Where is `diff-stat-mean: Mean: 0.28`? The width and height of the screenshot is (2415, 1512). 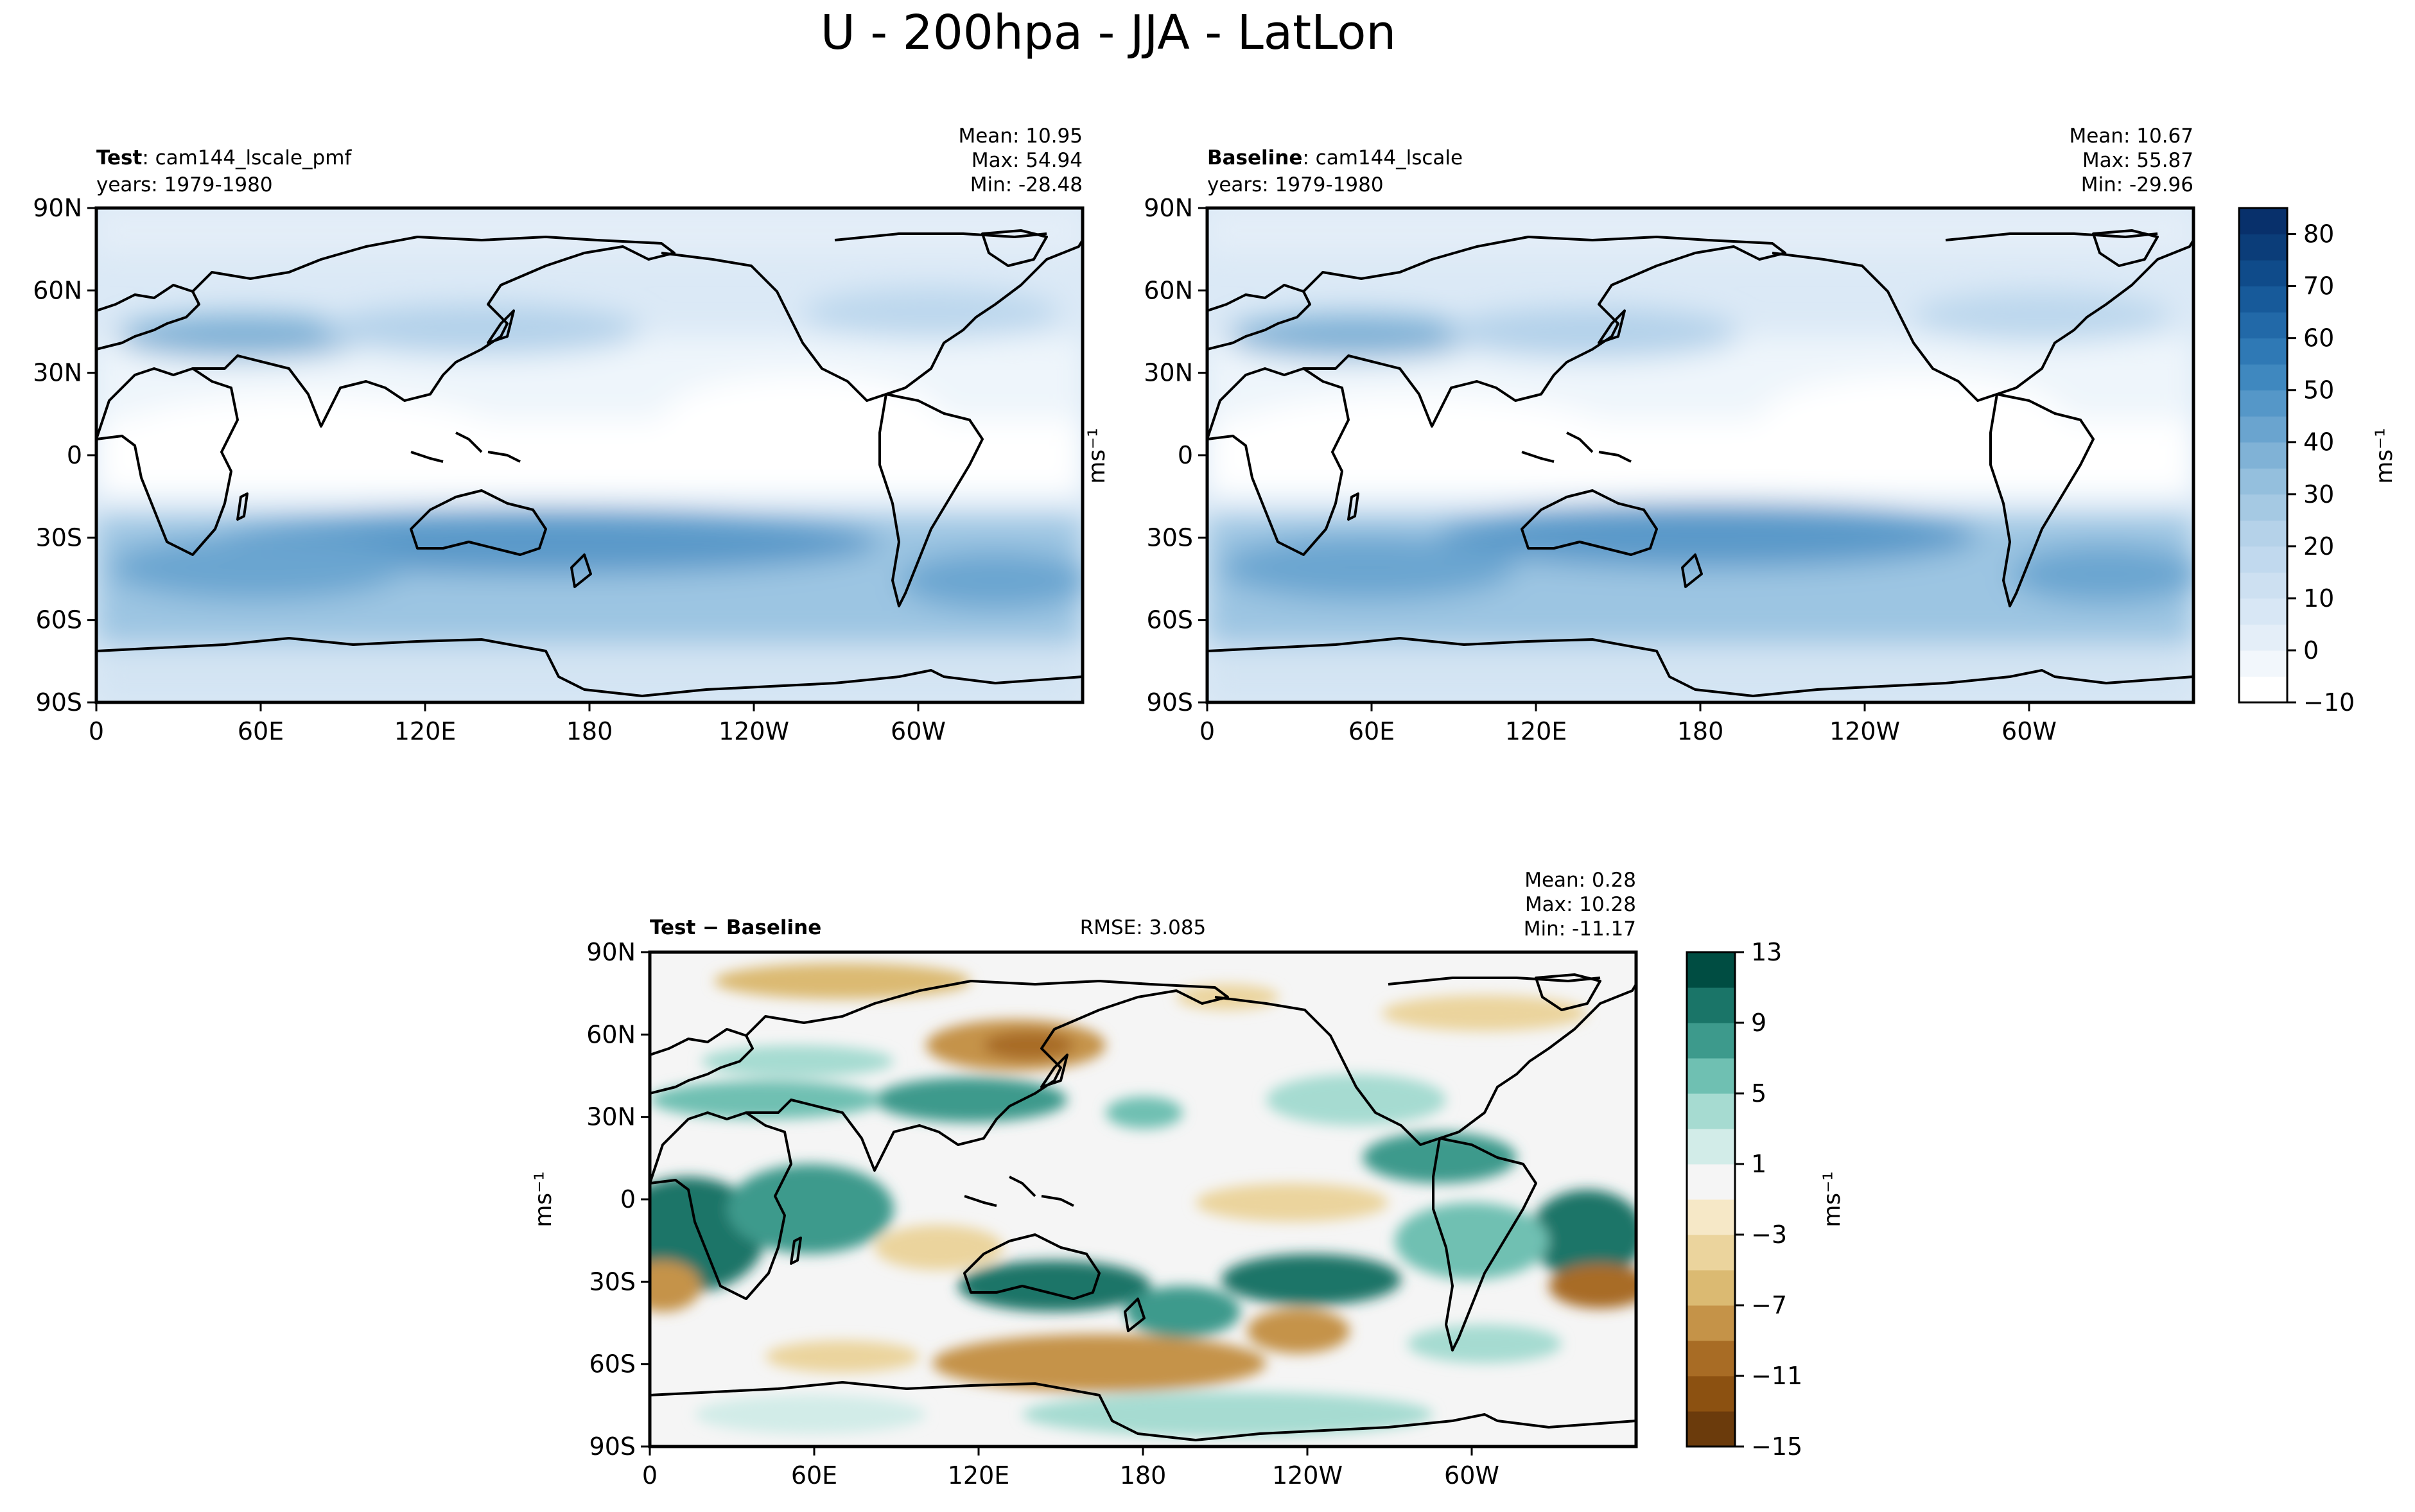
diff-stat-mean: Mean: 0.28 is located at coordinates (1580, 880).